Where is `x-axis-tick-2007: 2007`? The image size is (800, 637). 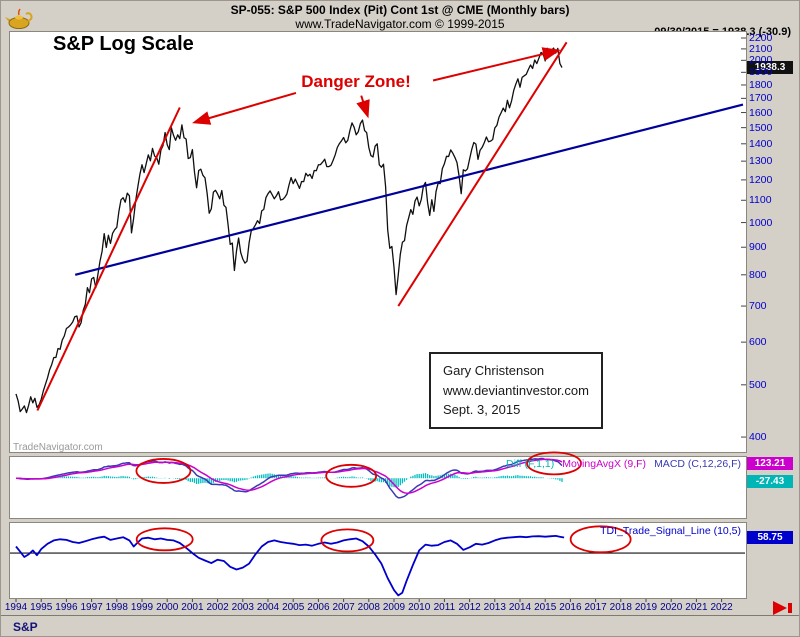 x-axis-tick-2007: 2007 is located at coordinates (343, 607).